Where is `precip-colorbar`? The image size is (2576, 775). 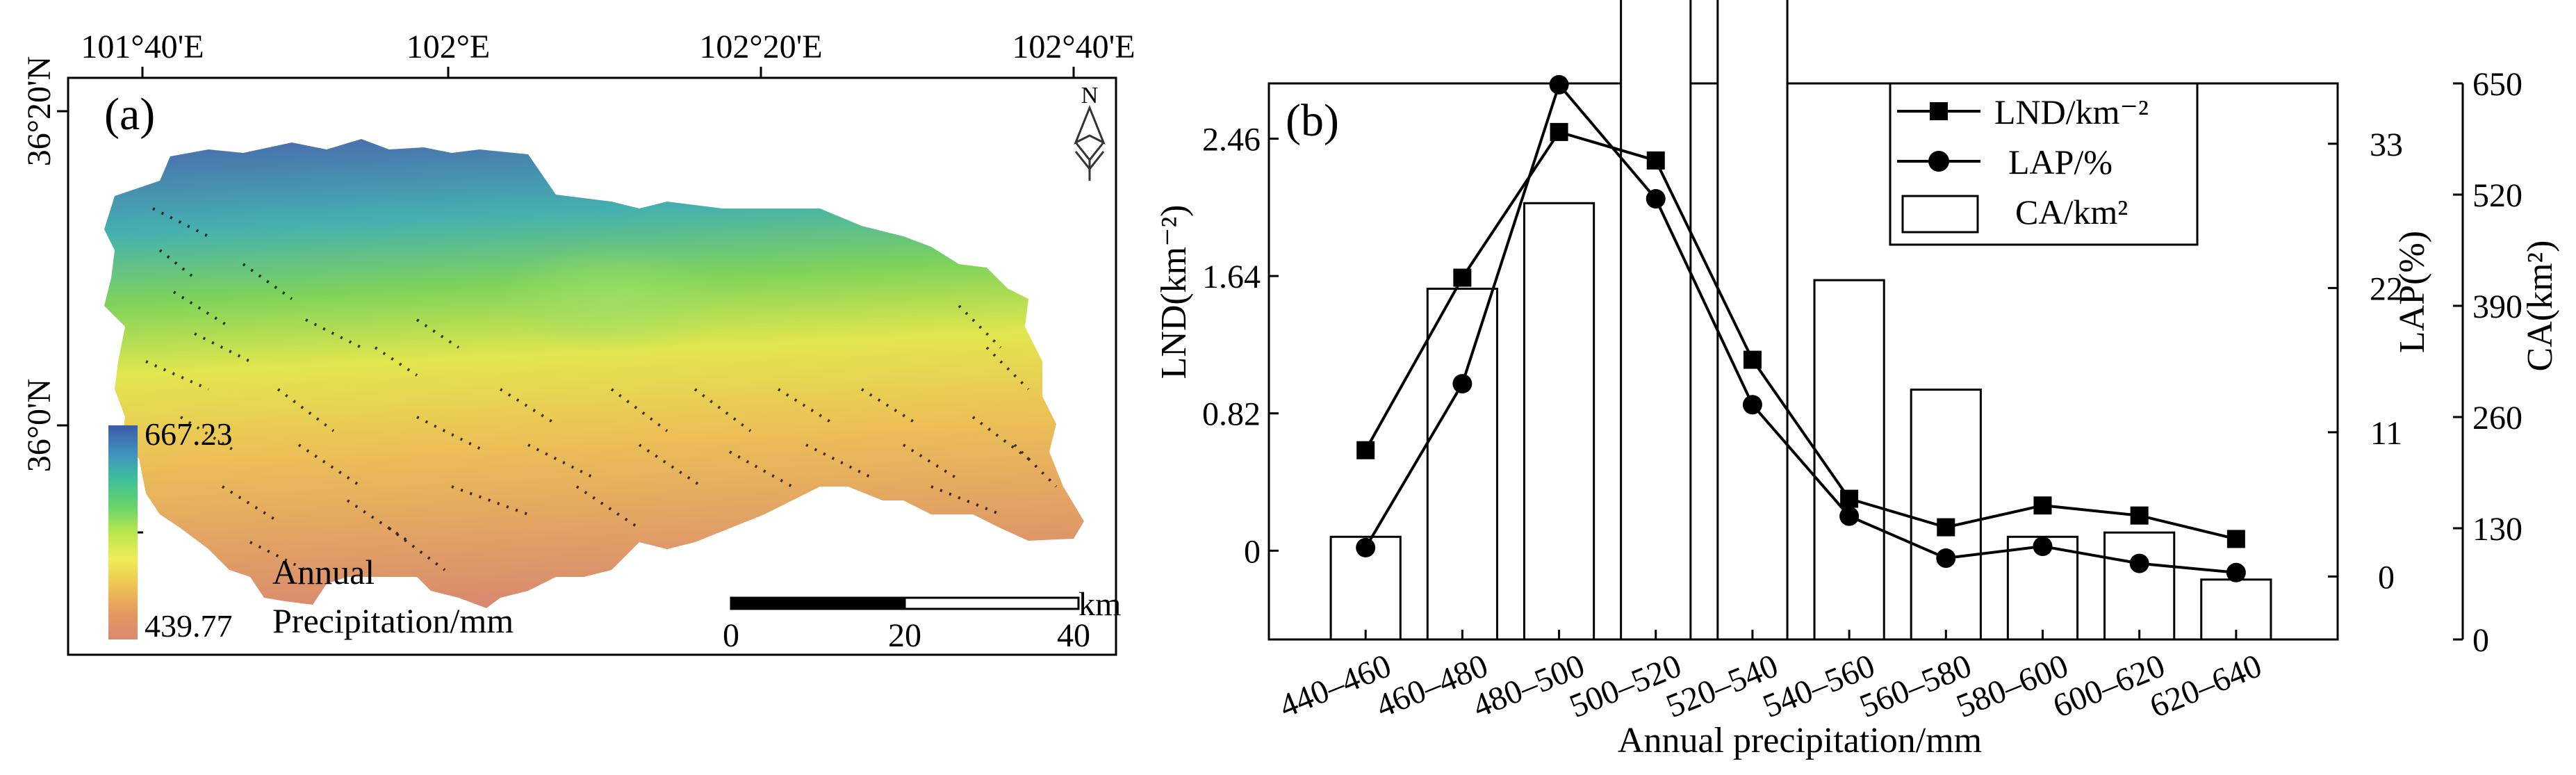
precip-colorbar is located at coordinates (123, 532).